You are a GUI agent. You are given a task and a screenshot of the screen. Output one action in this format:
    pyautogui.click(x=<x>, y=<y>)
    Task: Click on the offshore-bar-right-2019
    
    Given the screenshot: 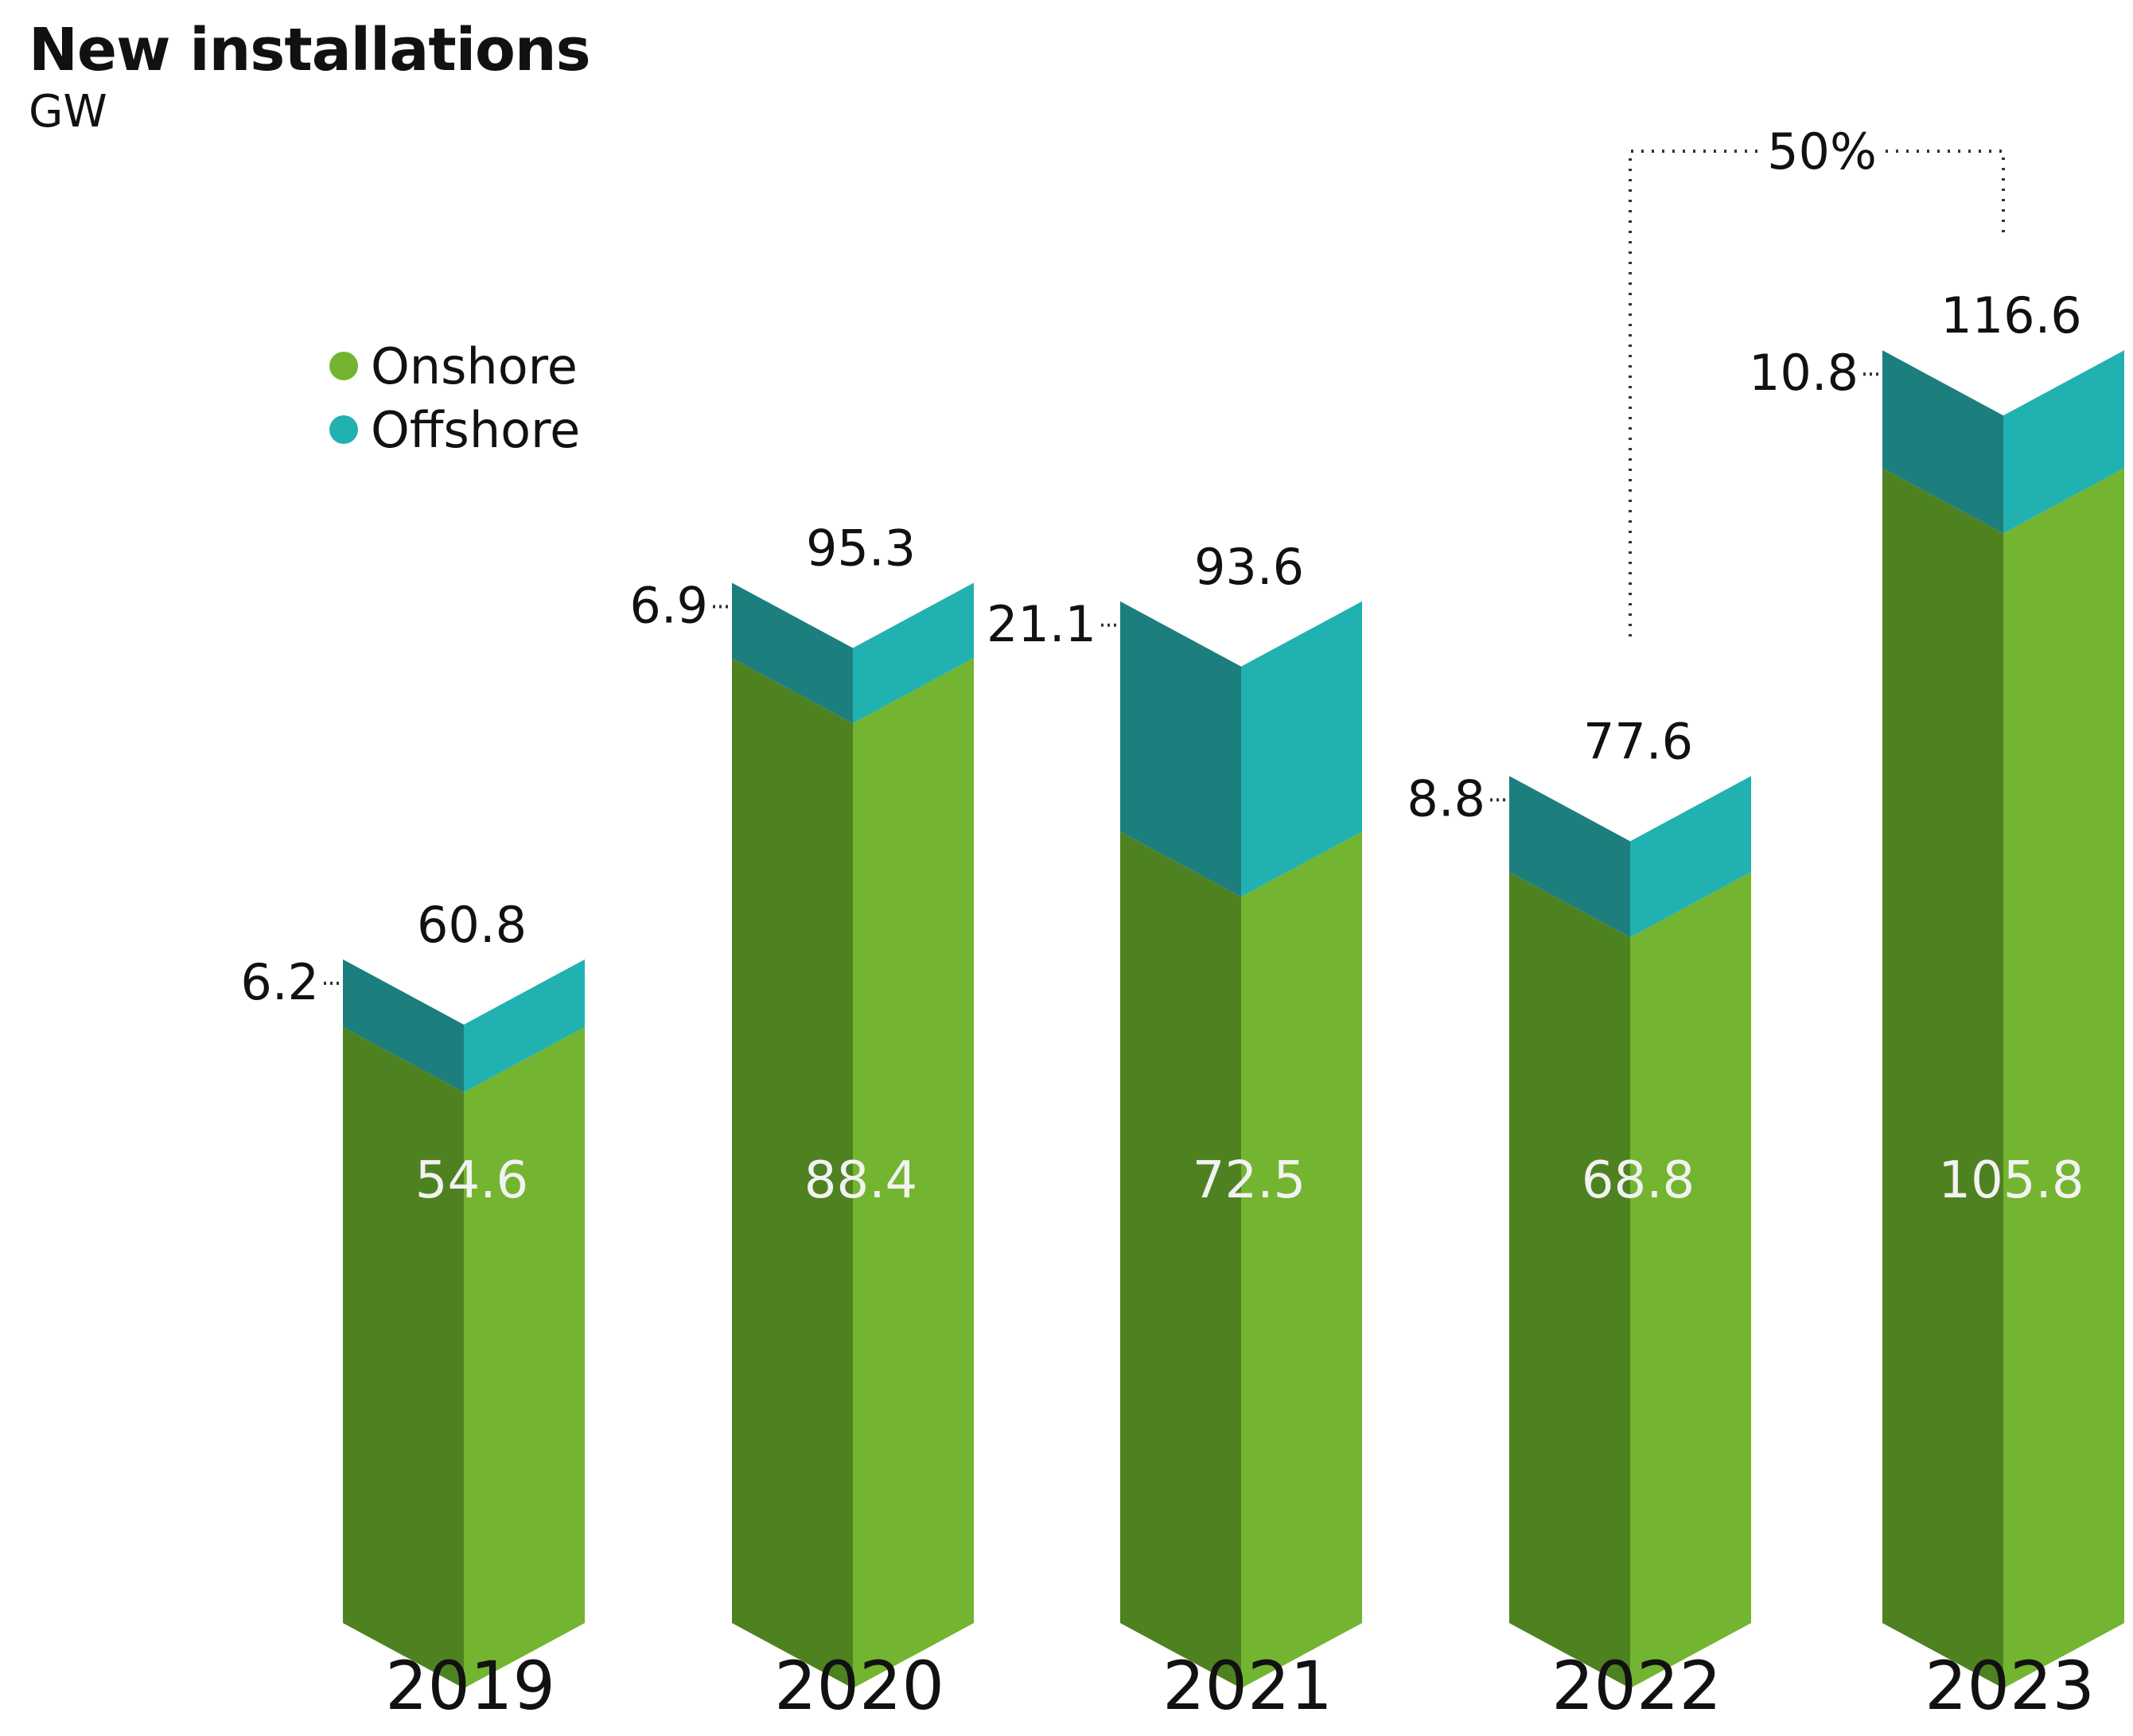 What is the action you would take?
    pyautogui.click(x=524, y=1025)
    